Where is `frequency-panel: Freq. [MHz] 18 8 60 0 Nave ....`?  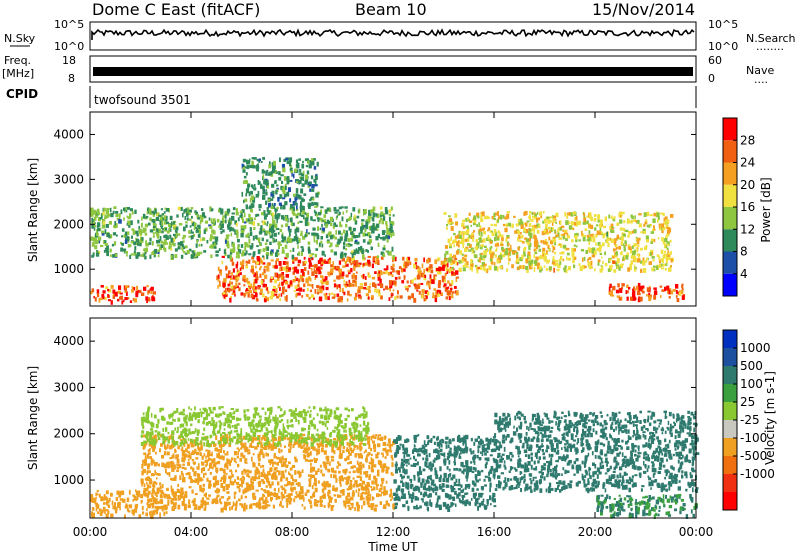
frequency-panel: Freq. [MHz] 18 8 60 0 Nave .... is located at coordinates (388, 70).